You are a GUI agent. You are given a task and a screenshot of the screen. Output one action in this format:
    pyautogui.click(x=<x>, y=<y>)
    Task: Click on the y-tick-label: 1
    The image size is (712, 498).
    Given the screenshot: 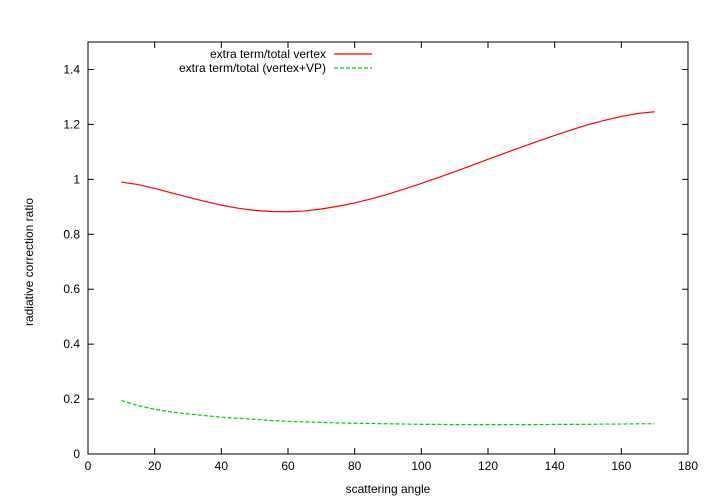 What is the action you would take?
    pyautogui.click(x=76, y=179)
    